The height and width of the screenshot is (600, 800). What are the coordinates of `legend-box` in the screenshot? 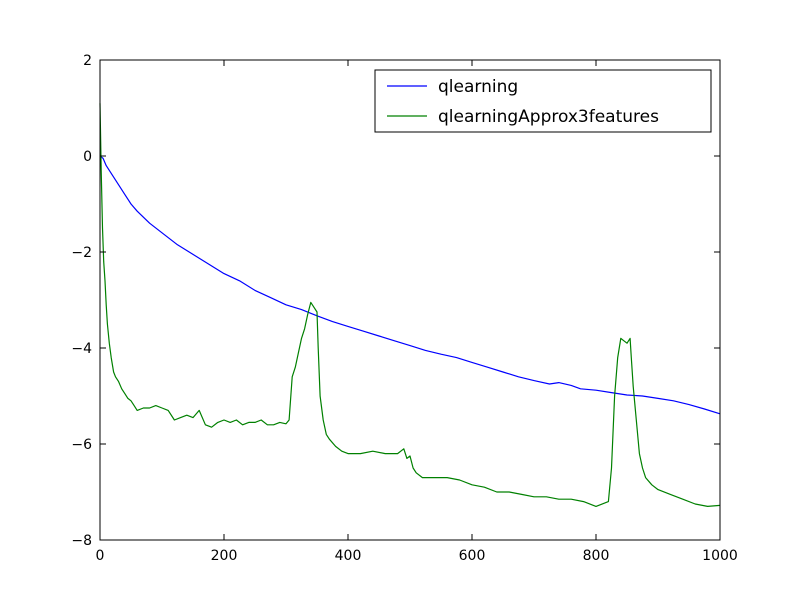 It's located at (543, 101).